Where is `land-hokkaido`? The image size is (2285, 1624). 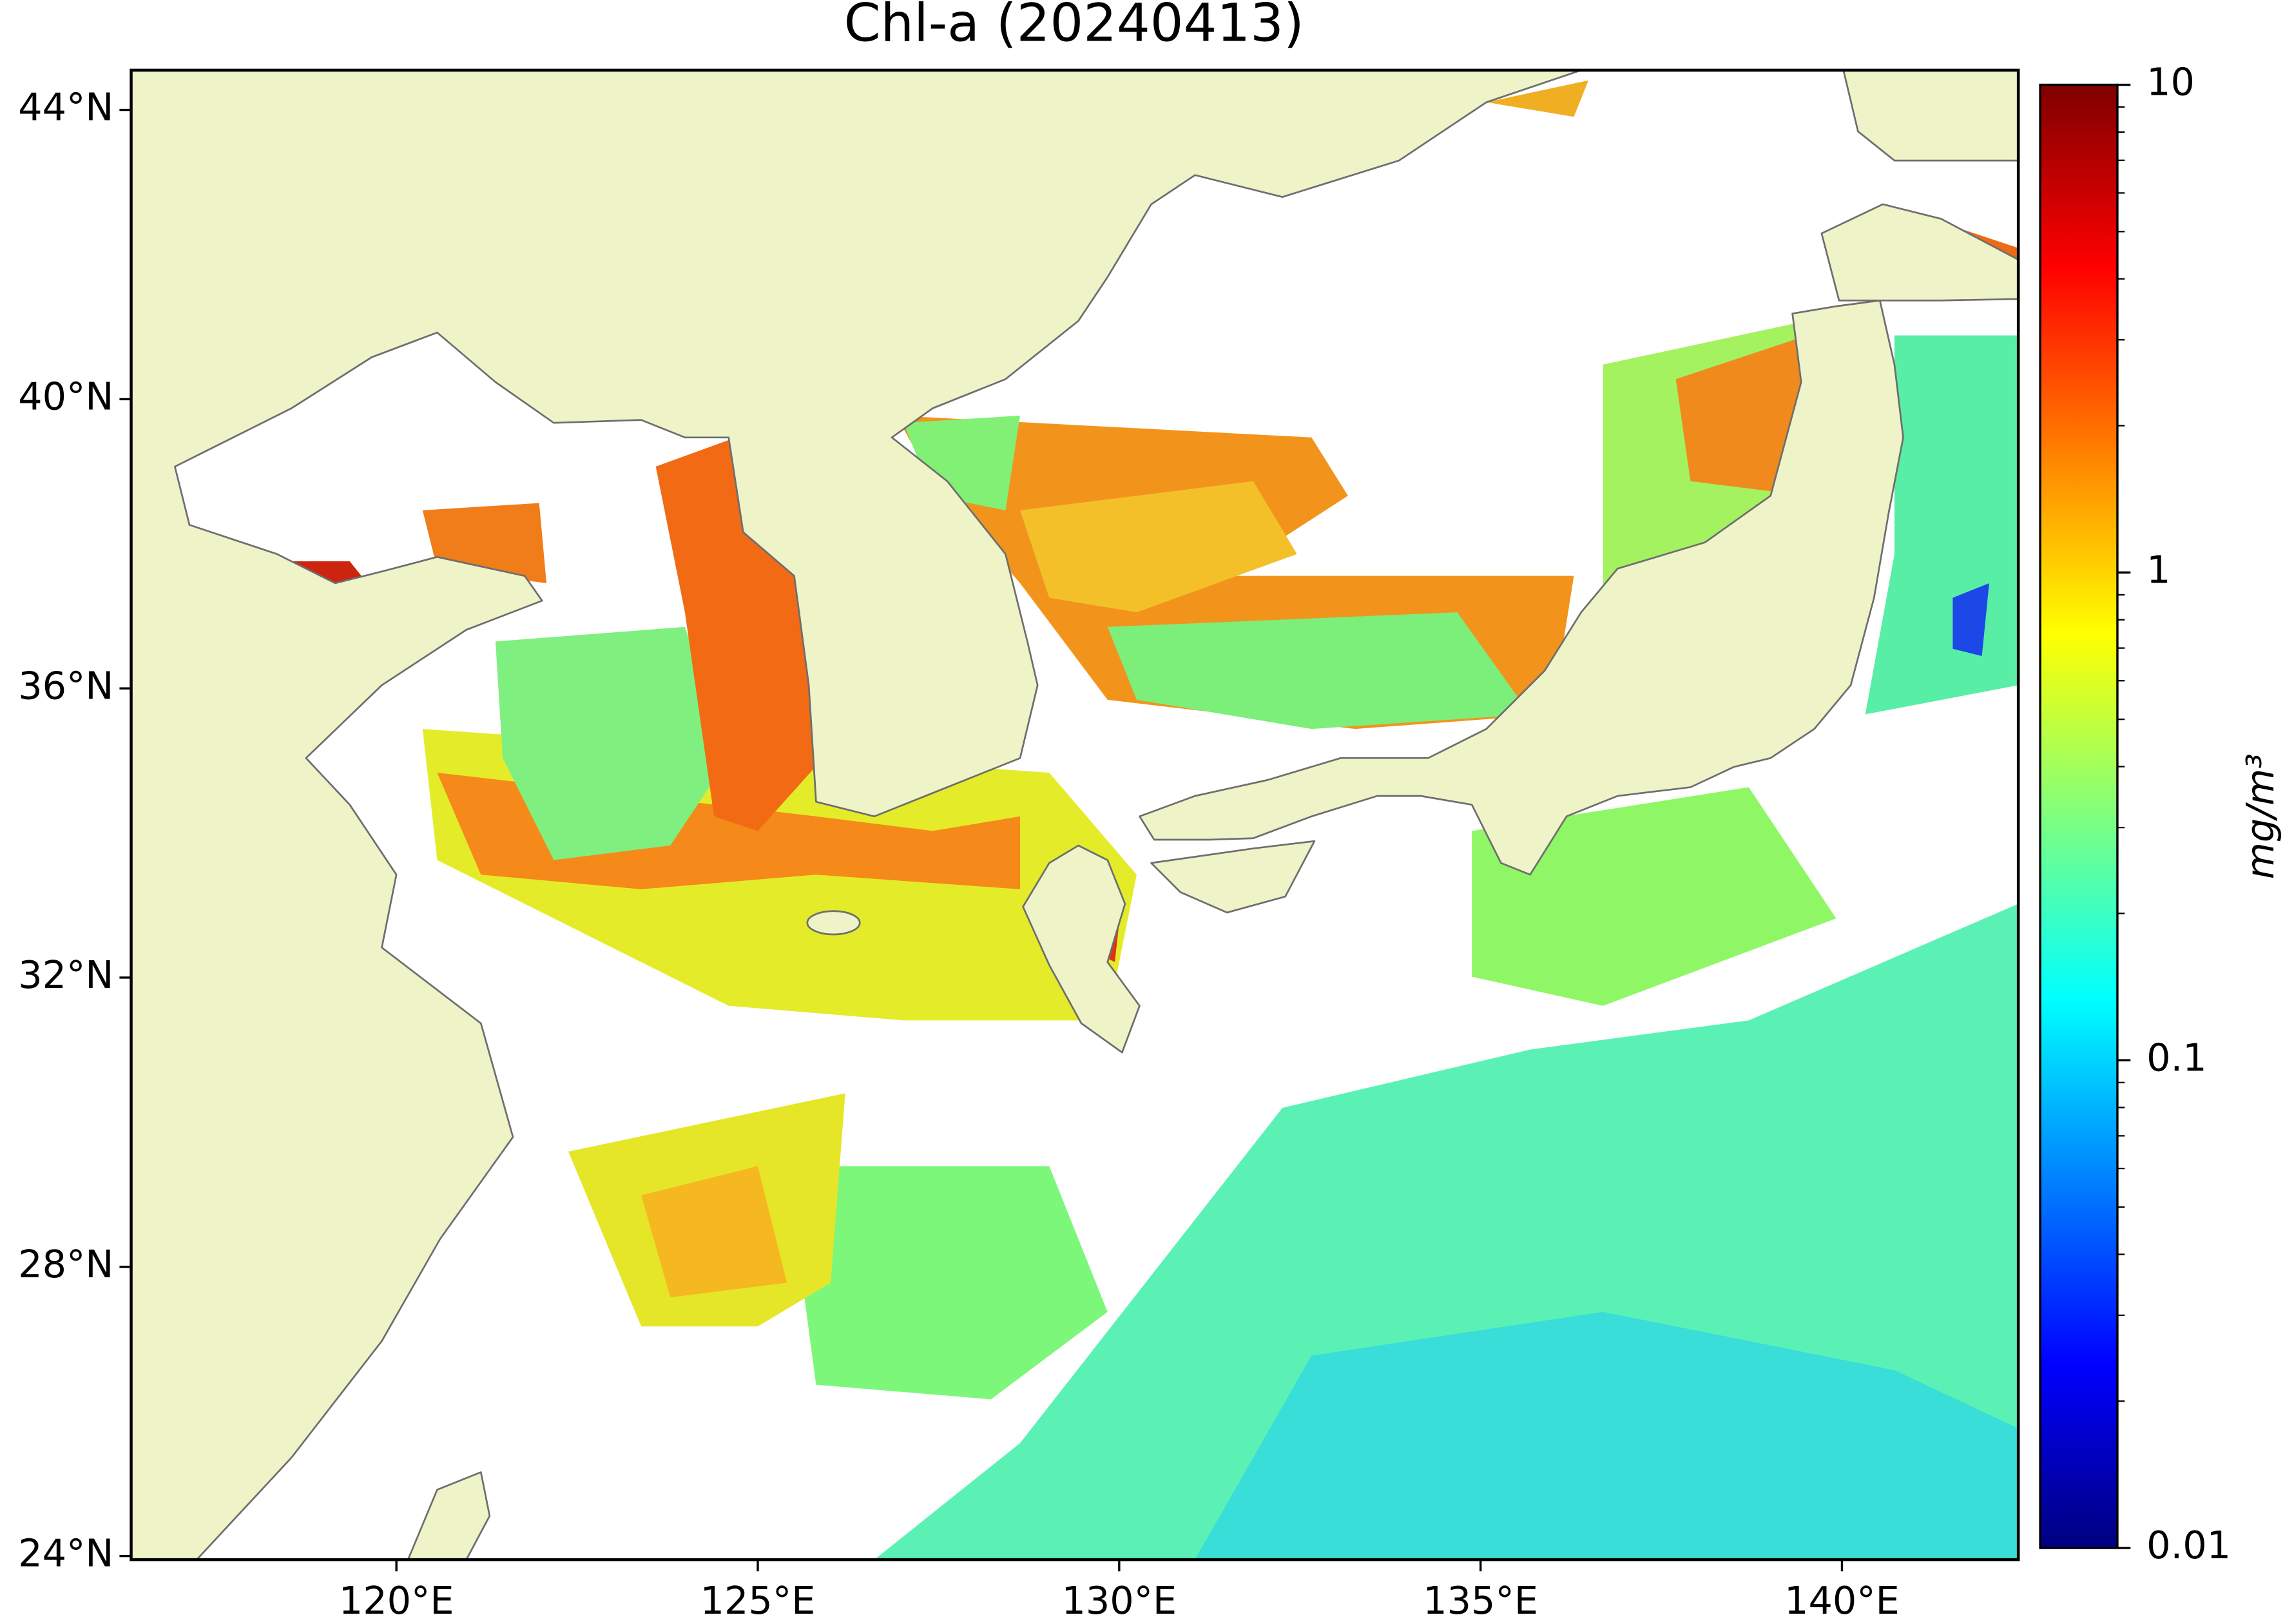 land-hokkaido is located at coordinates (1919, 253).